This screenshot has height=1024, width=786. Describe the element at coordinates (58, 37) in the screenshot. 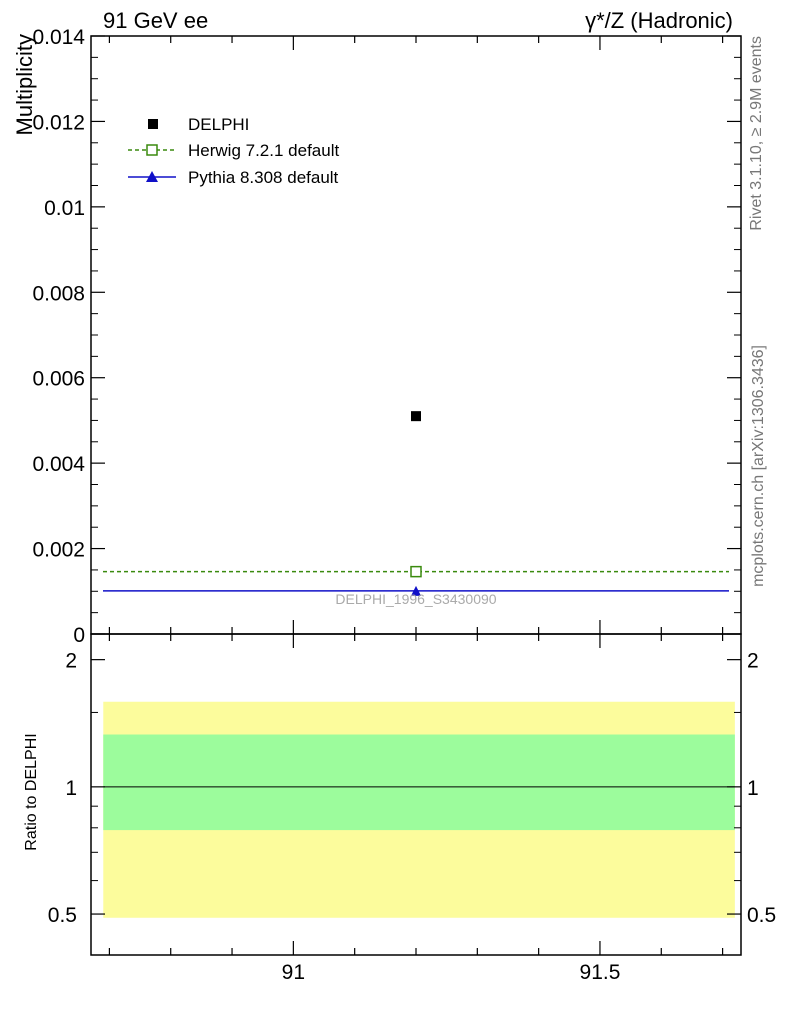

I see `main-y-tick-label: 0.014` at that location.